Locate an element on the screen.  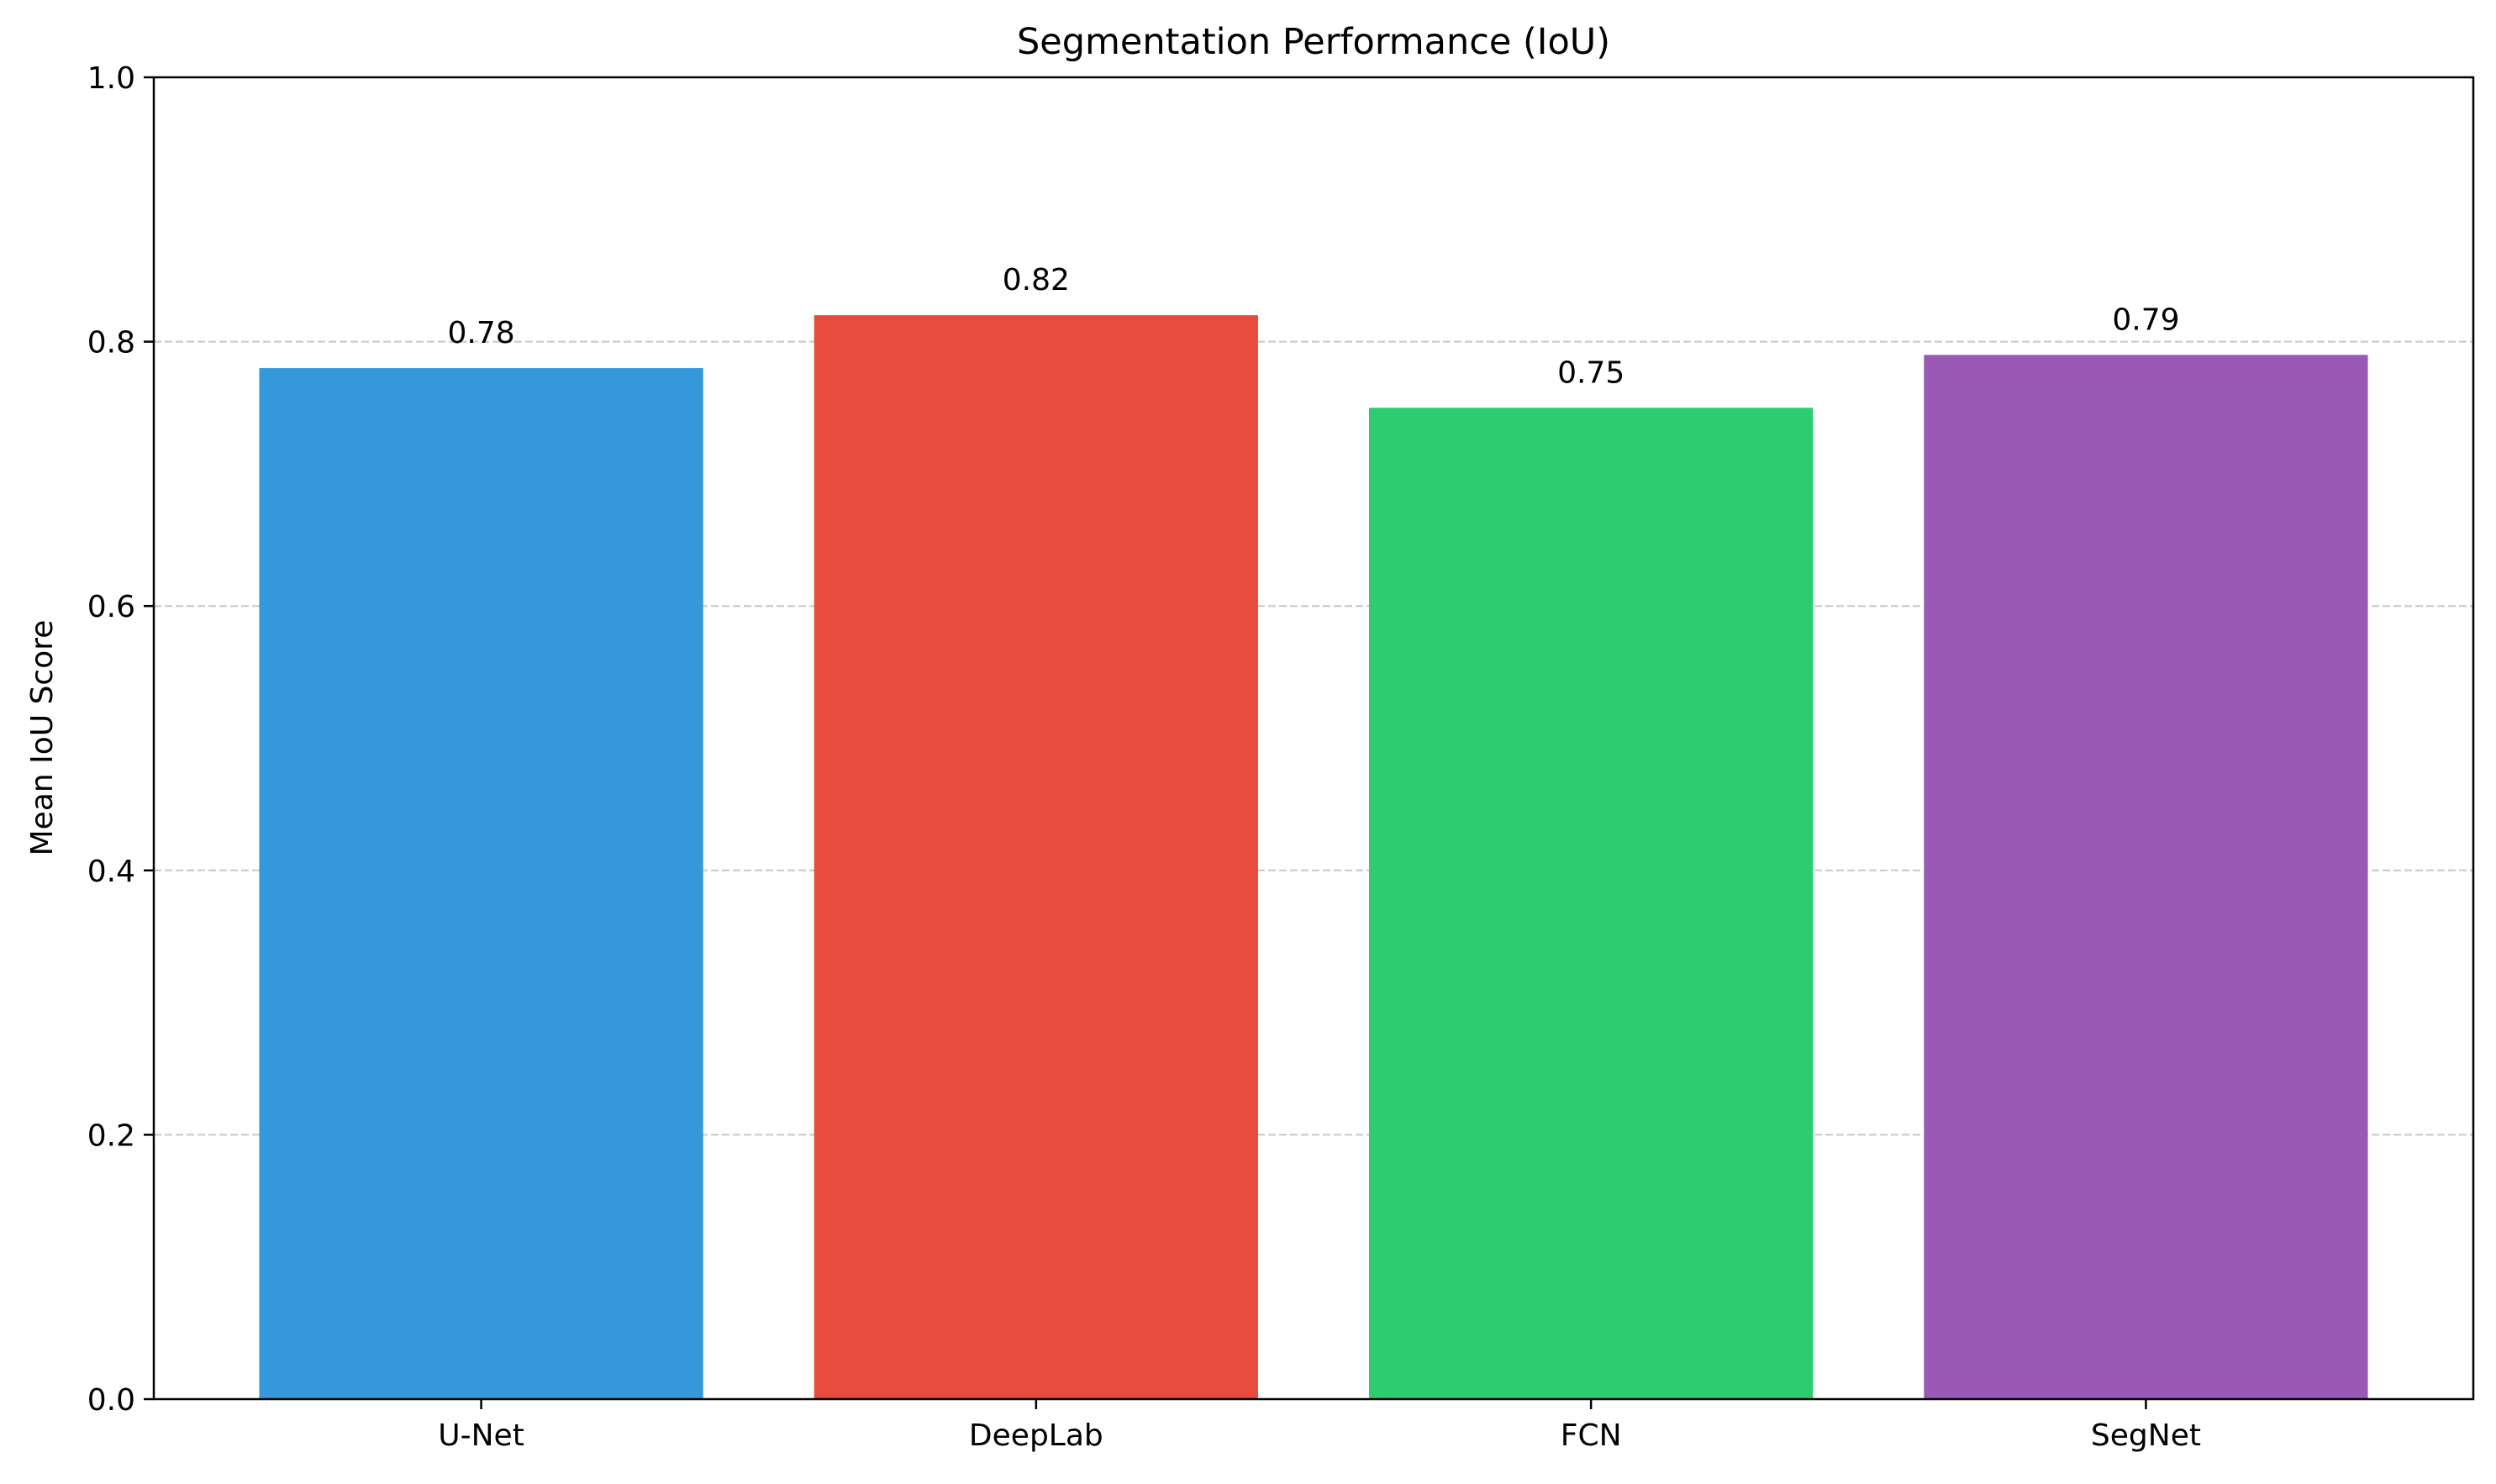
x-tick-label: FCN is located at coordinates (1592, 1436).